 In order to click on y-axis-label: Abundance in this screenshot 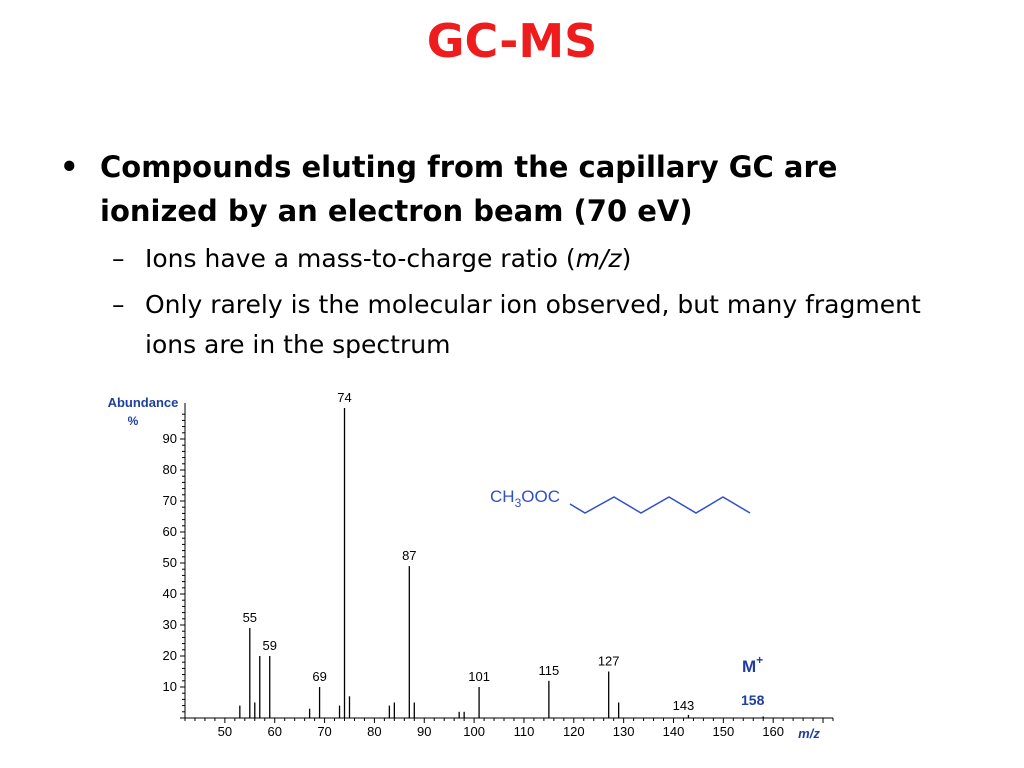, I will do `click(143, 402)`.